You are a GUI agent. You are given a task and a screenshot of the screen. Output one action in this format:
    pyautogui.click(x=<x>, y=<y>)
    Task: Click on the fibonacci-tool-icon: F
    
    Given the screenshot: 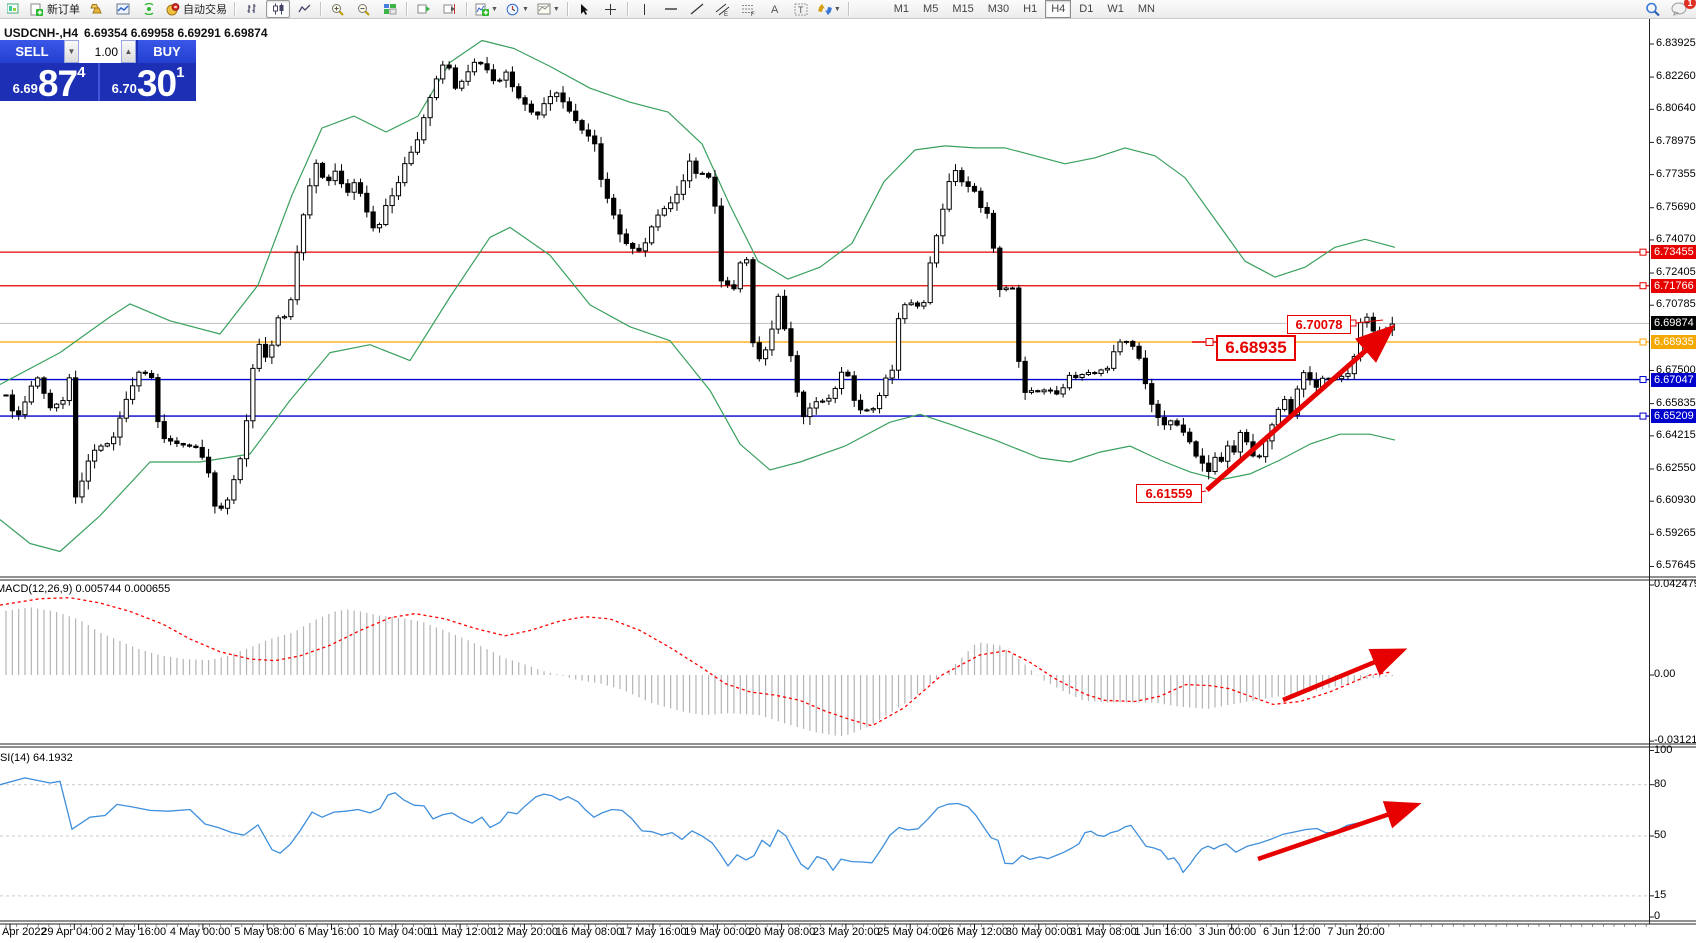 What is the action you would take?
    pyautogui.click(x=749, y=9)
    